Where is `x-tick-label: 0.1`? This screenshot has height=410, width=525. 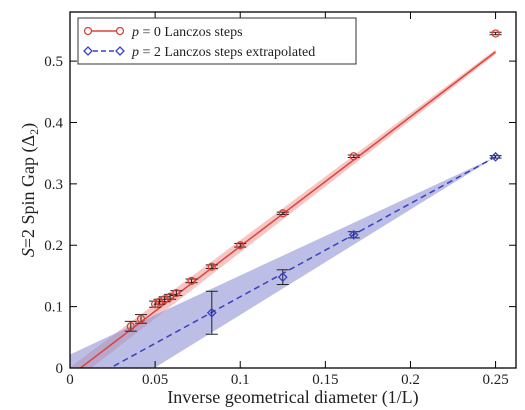
x-tick-label: 0.1 is located at coordinates (240, 380).